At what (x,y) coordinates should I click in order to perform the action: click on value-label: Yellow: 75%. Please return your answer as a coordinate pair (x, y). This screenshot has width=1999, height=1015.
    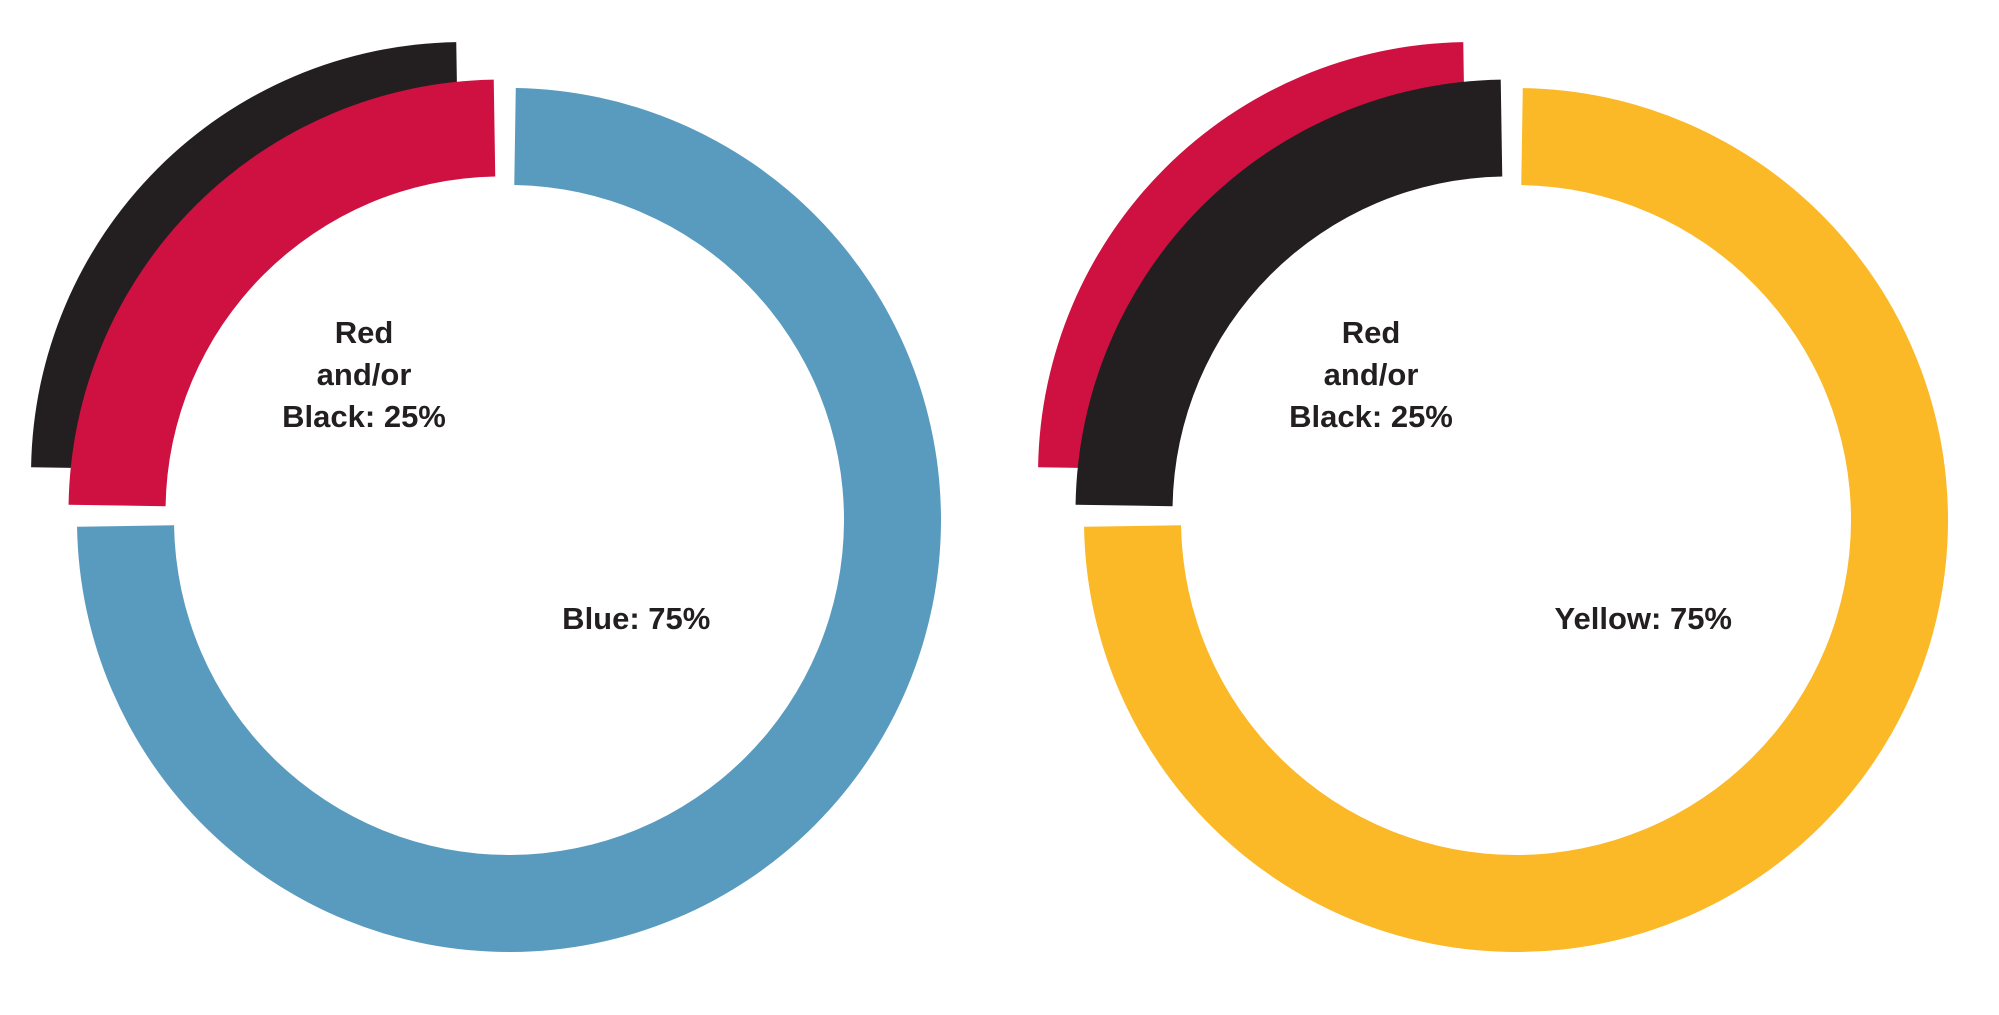
    Looking at the image, I should click on (1643, 619).